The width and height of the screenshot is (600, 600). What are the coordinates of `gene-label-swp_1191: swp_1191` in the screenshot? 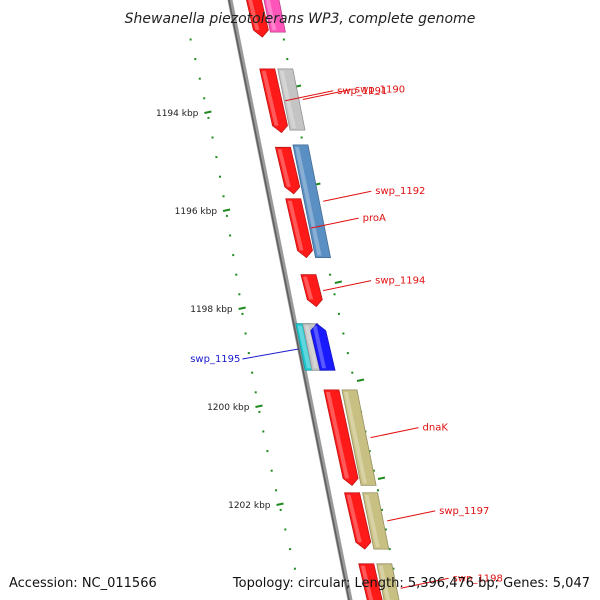 It's located at (362, 91).